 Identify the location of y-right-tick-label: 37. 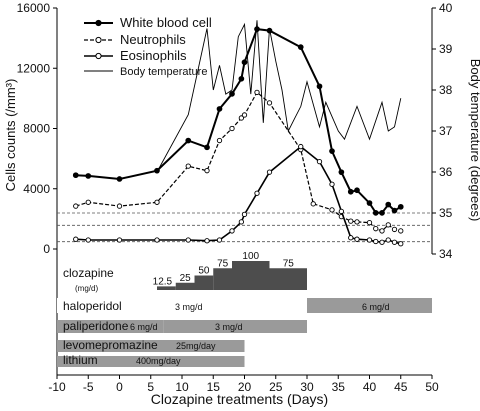
(446, 131).